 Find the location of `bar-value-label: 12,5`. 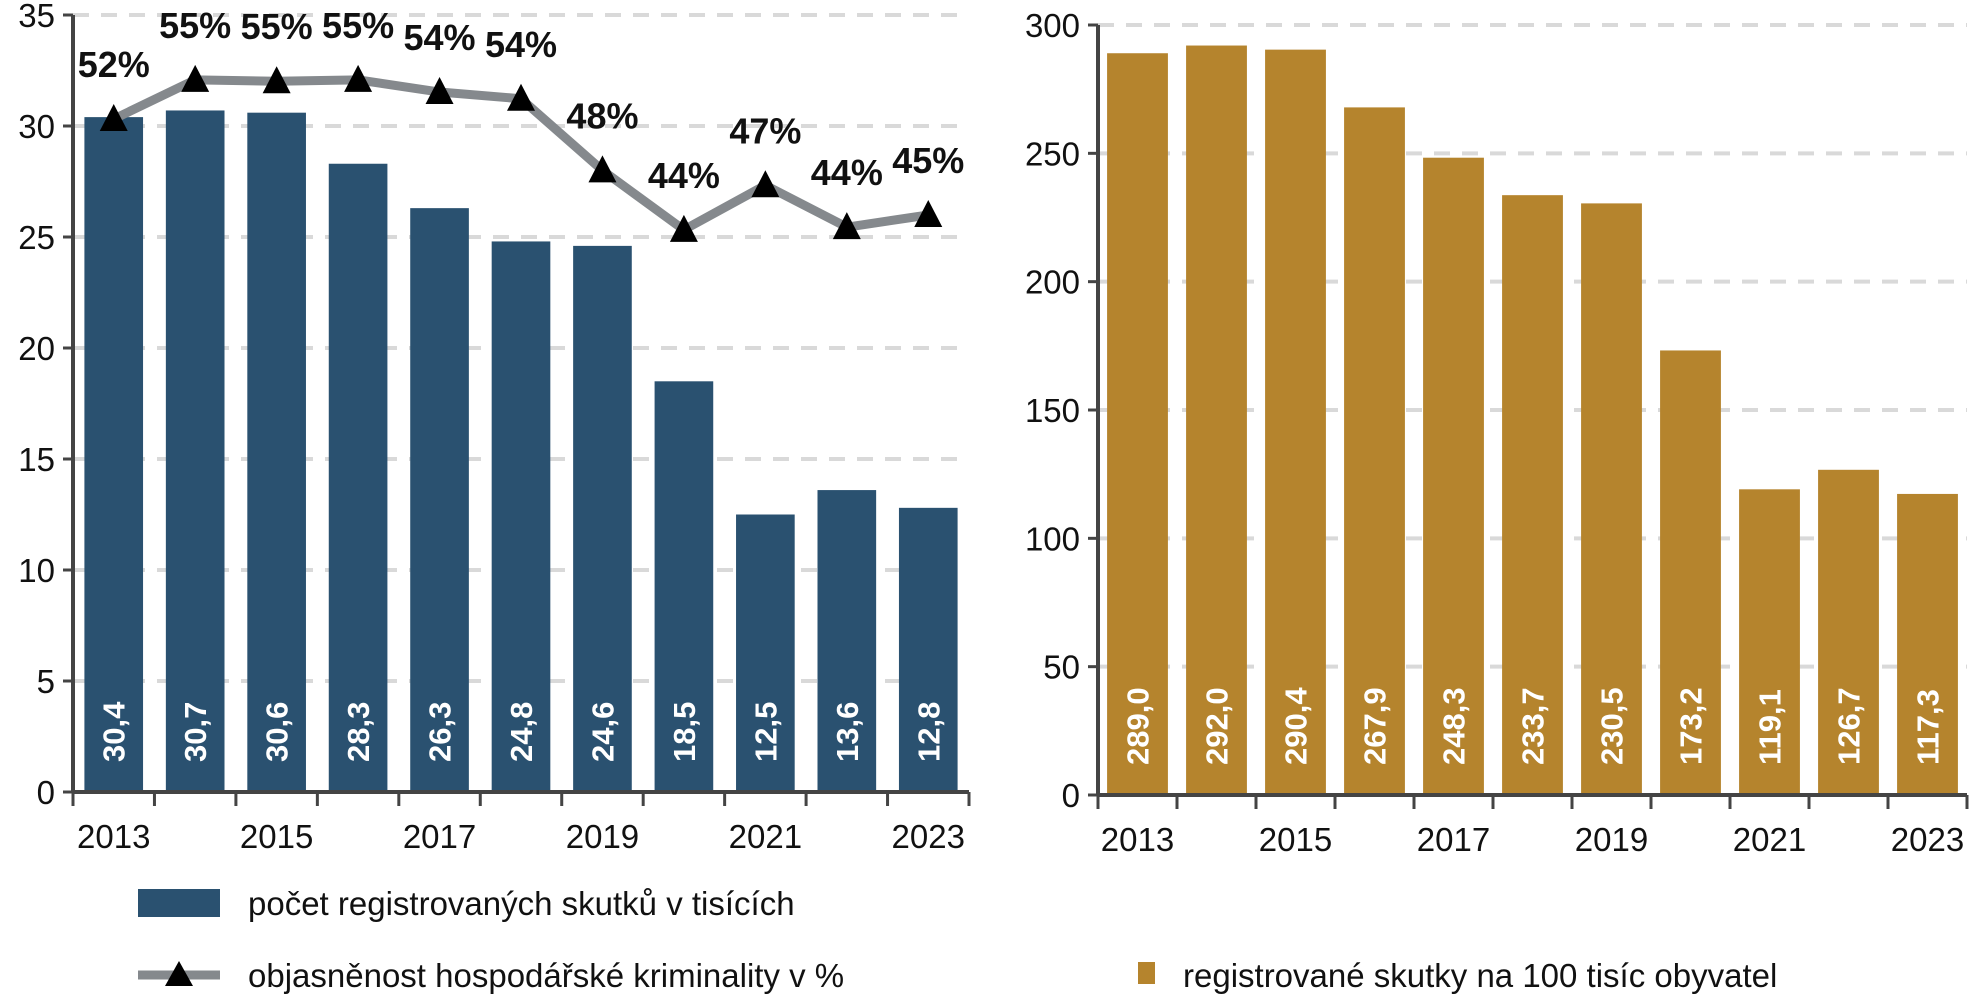

bar-value-label: 12,5 is located at coordinates (765, 732).